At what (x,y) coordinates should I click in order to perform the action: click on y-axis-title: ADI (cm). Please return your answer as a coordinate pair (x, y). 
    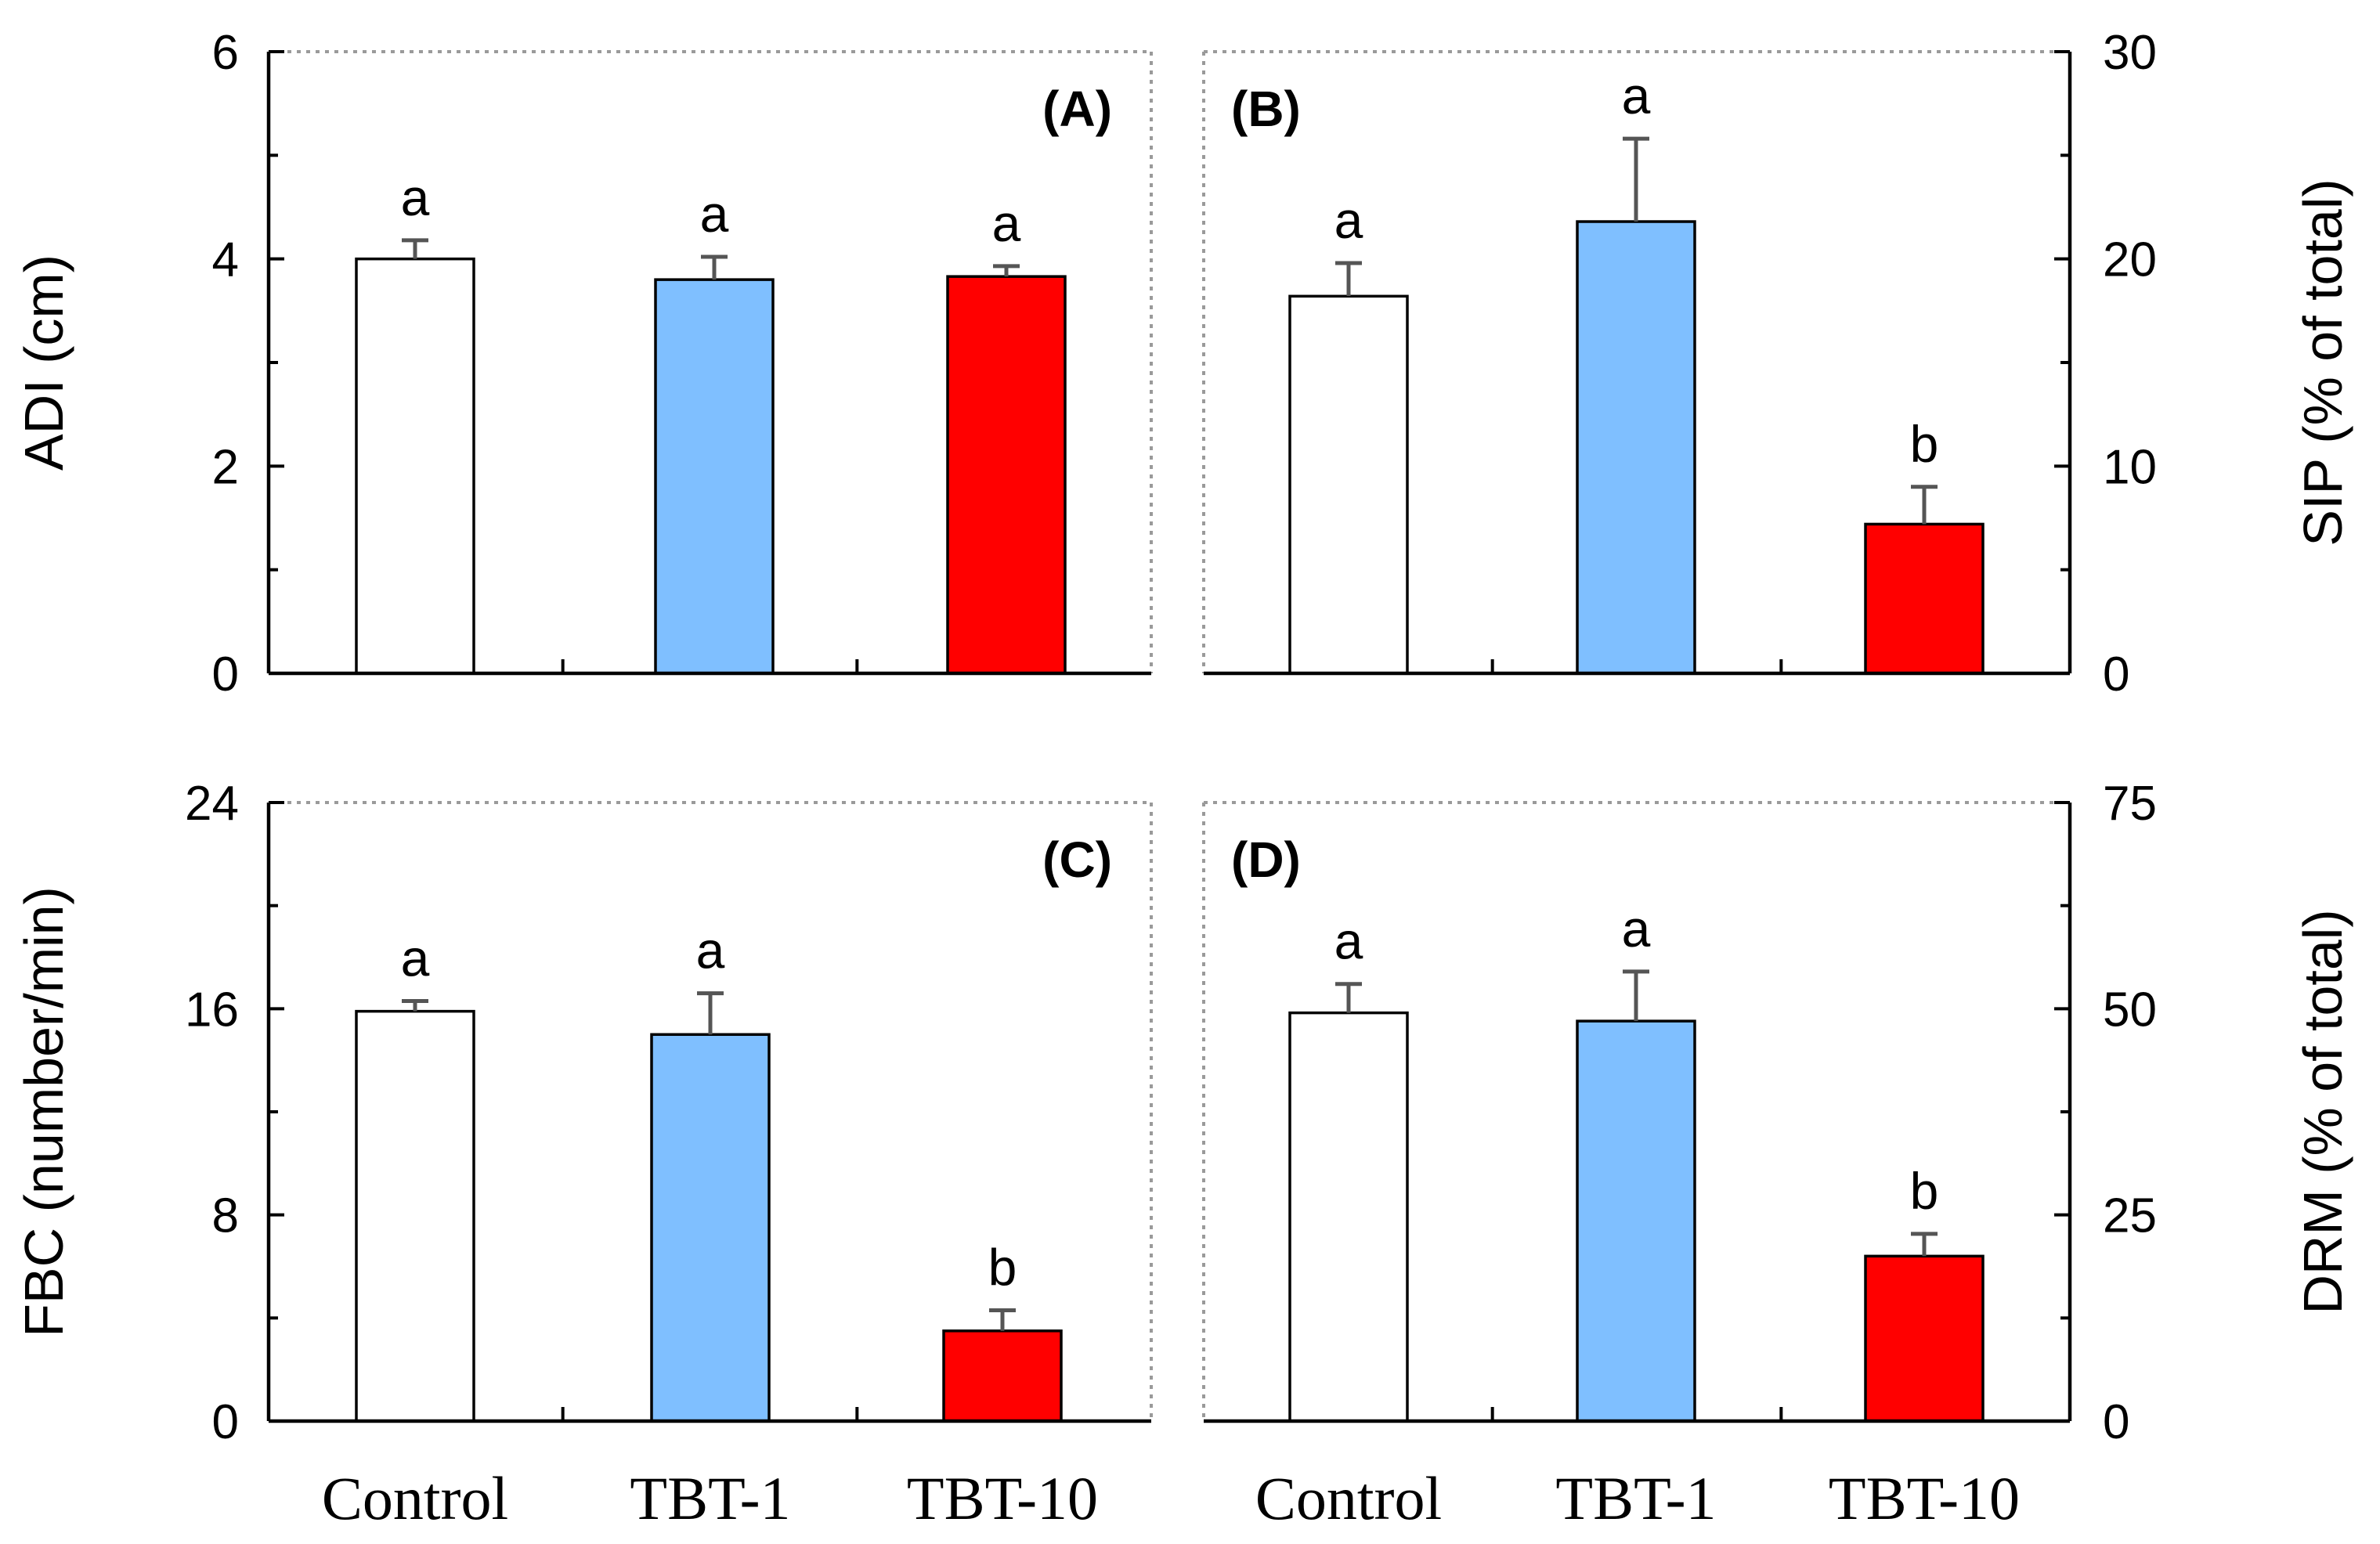
    Looking at the image, I should click on (43, 362).